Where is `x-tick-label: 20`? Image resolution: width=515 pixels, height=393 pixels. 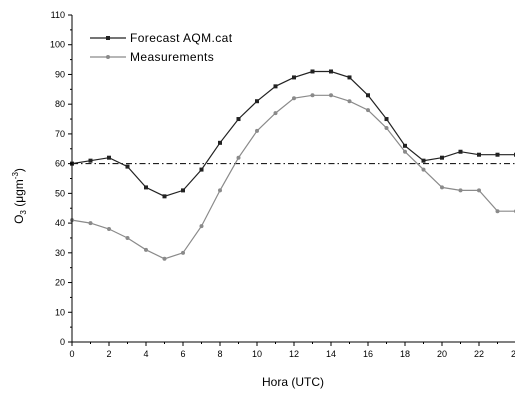 x-tick-label: 20 is located at coordinates (442, 354).